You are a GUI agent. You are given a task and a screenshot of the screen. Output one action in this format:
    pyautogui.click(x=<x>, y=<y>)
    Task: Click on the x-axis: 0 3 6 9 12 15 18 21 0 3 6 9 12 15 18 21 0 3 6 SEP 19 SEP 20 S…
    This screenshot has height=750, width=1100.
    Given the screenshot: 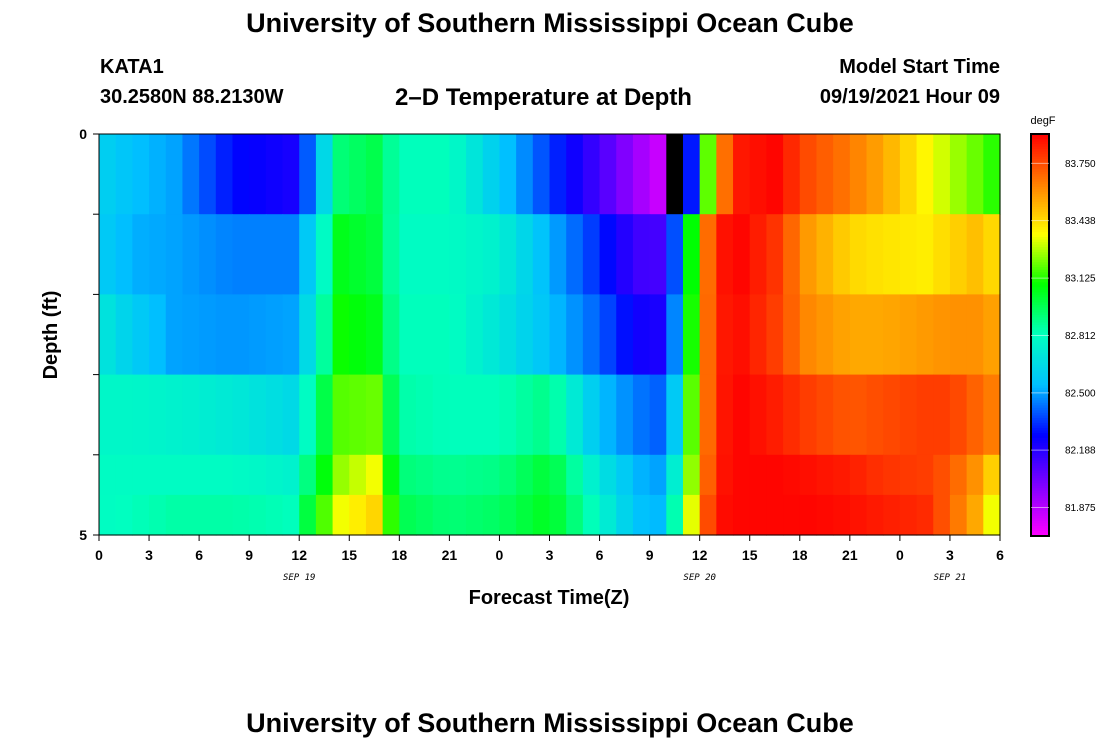 What is the action you would take?
    pyautogui.click(x=549, y=559)
    